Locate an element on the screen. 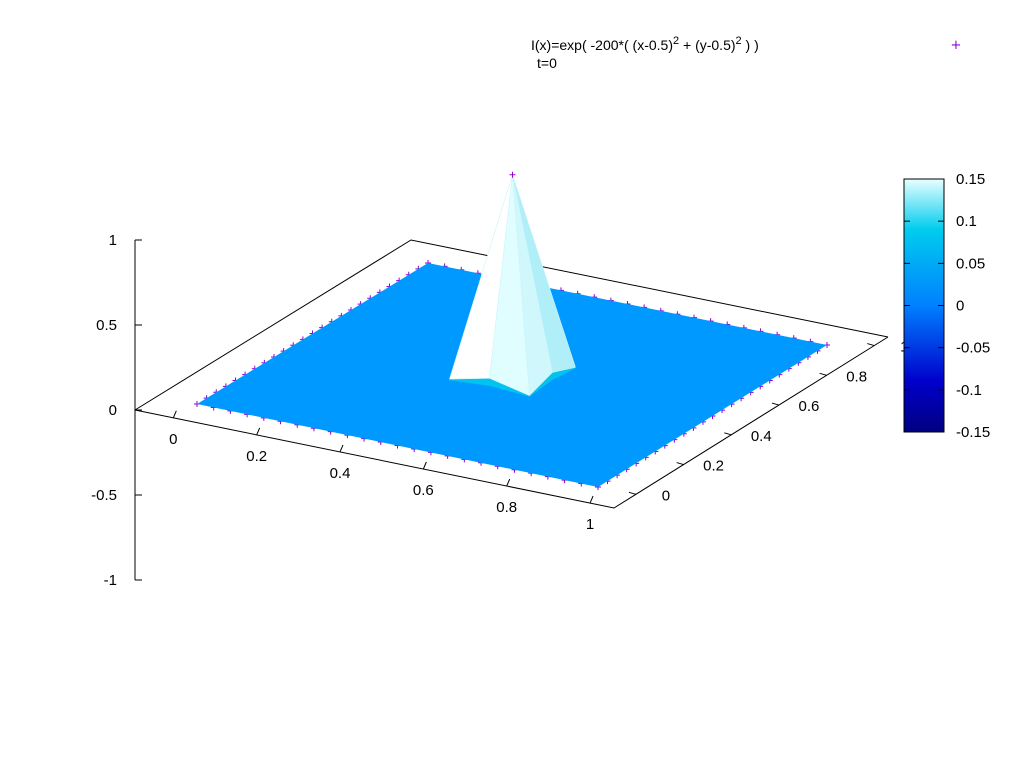 The width and height of the screenshot is (1024, 768). x-tick-label: 0 is located at coordinates (173, 439).